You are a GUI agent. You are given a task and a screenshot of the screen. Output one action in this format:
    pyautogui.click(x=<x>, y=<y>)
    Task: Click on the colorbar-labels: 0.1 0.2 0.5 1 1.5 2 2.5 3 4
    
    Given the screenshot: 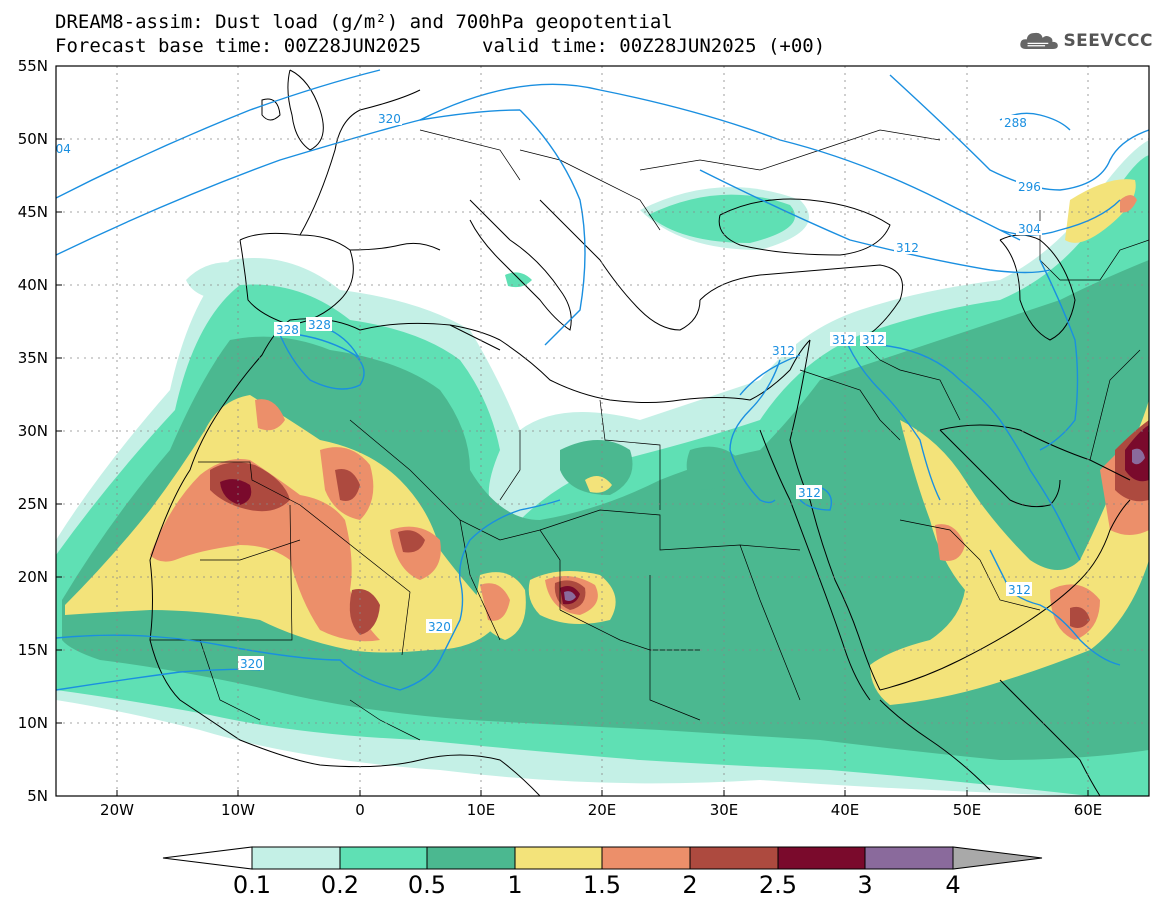 What is the action you would take?
    pyautogui.click(x=597, y=885)
    